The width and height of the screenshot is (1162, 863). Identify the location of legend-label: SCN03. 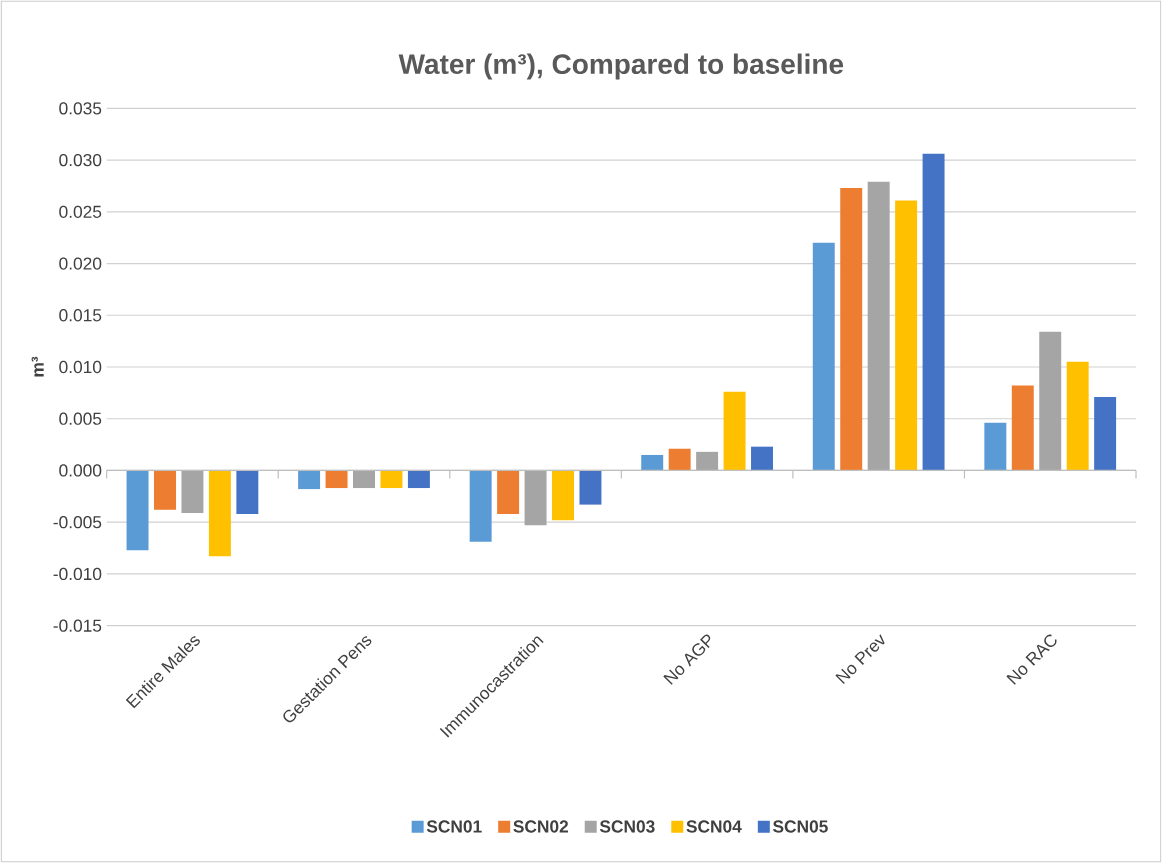
(627, 826).